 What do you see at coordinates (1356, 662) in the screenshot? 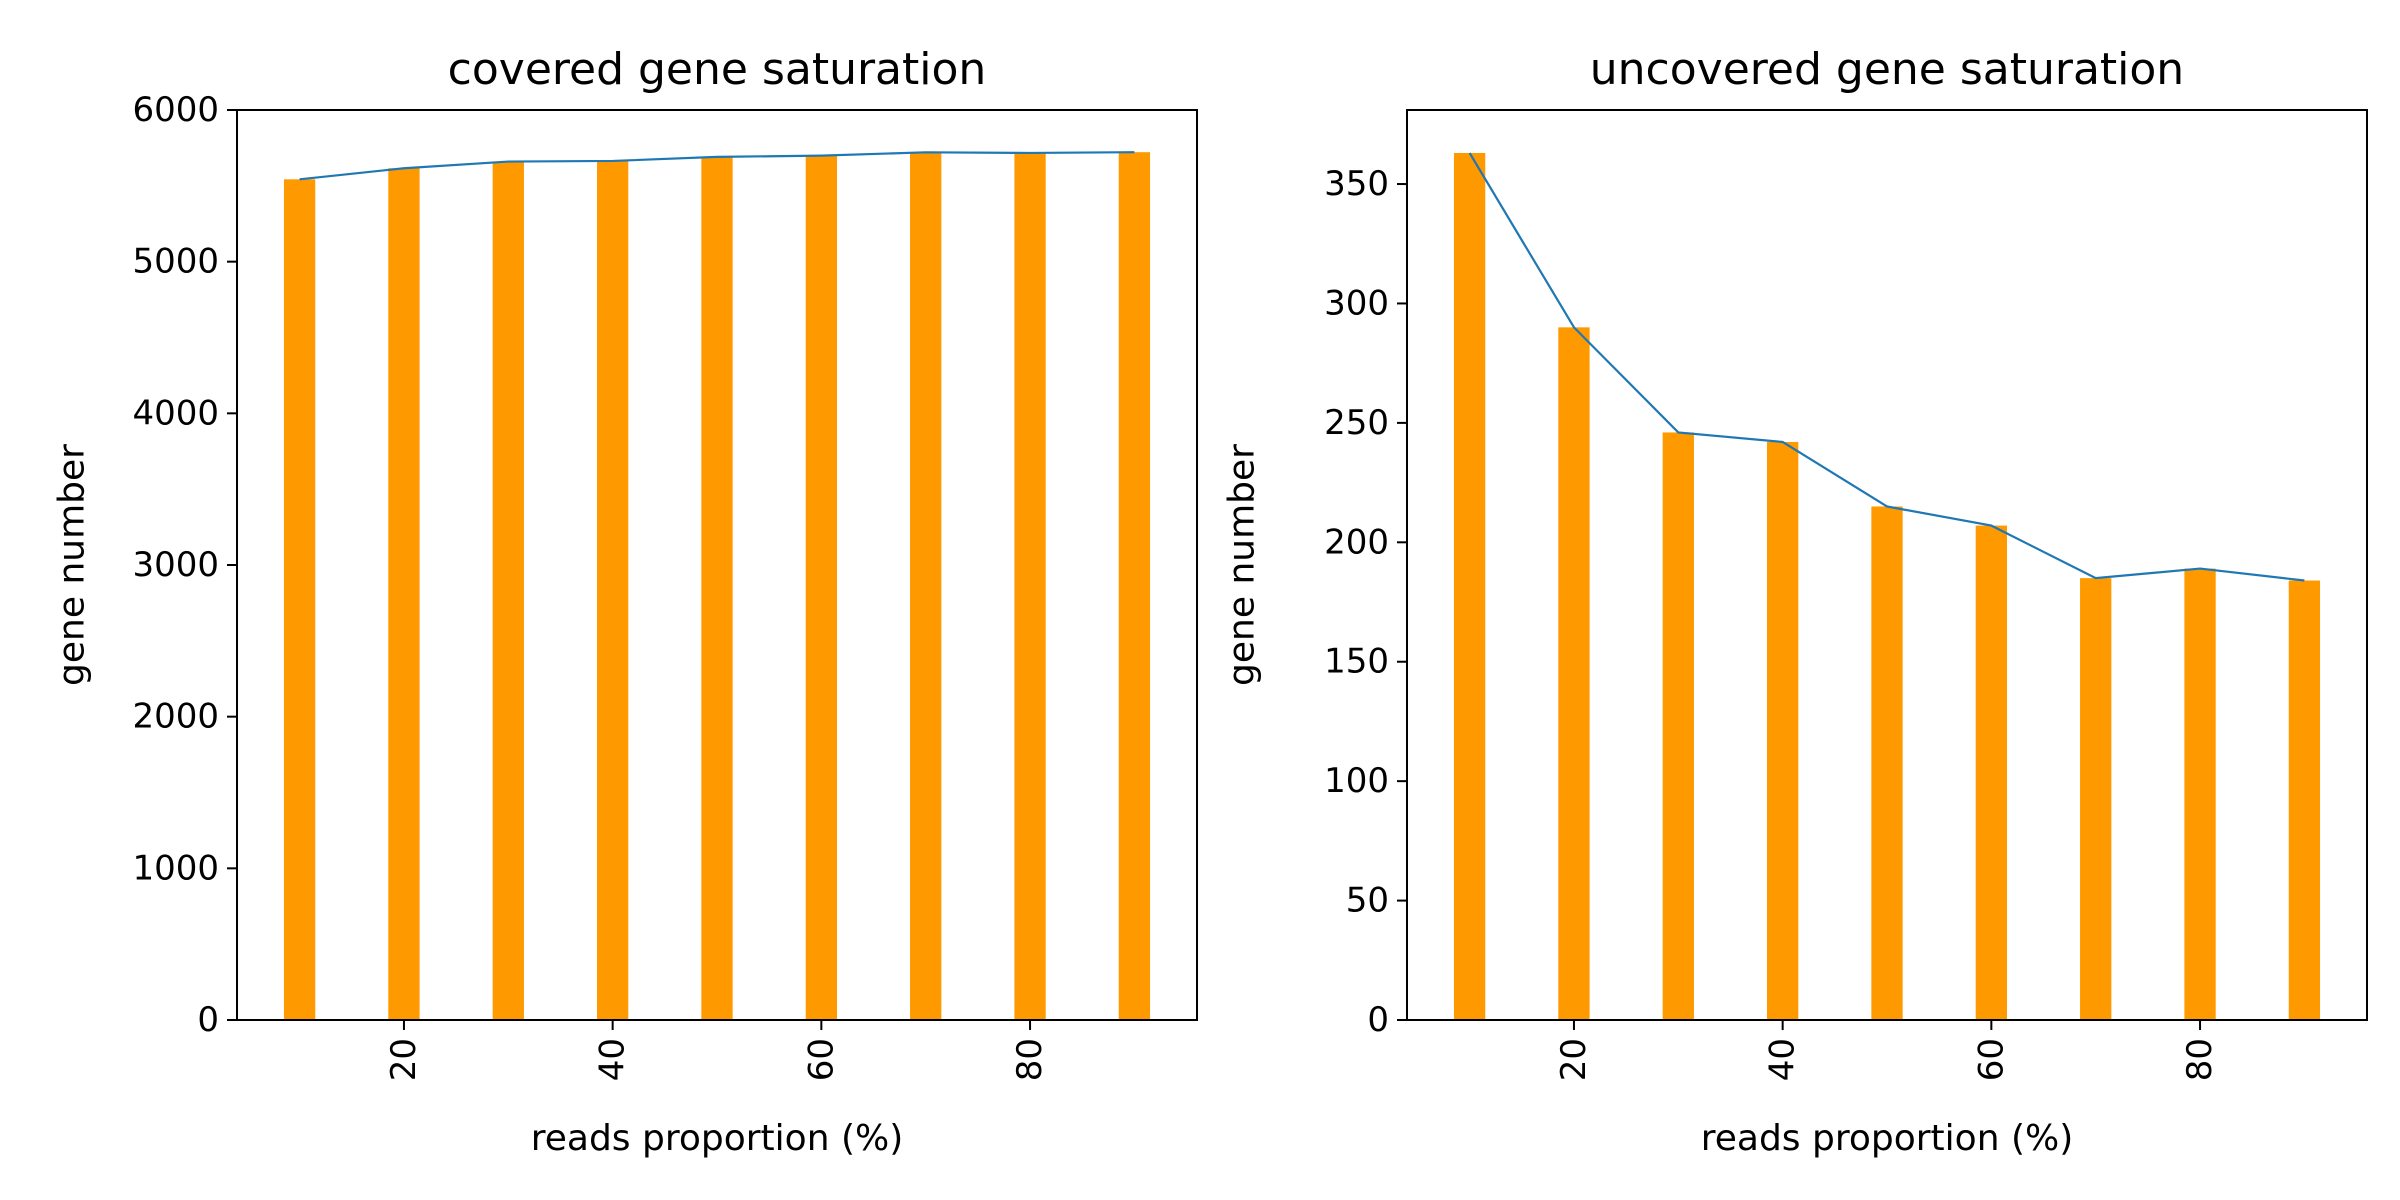
I see `y-tick-label: 150` at bounding box center [1356, 662].